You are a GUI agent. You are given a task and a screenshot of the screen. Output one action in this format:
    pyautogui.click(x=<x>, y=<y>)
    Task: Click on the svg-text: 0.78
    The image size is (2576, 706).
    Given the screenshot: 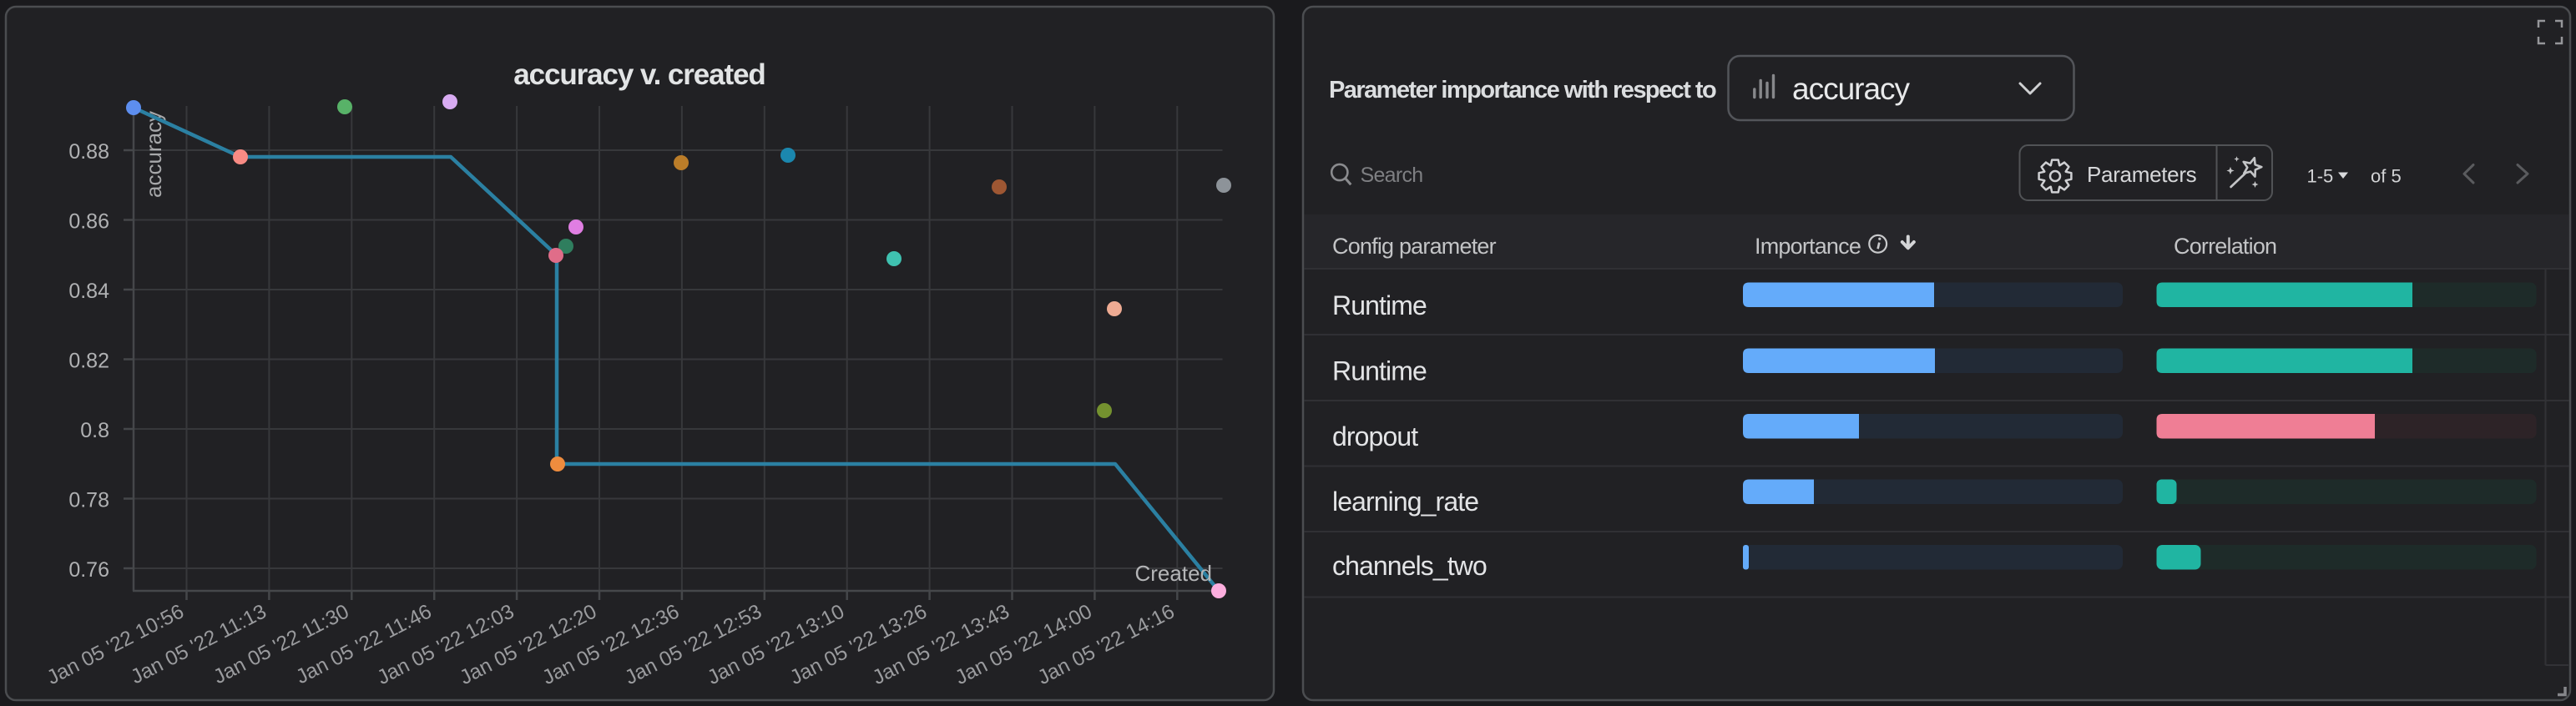 What is the action you would take?
    pyautogui.click(x=88, y=500)
    